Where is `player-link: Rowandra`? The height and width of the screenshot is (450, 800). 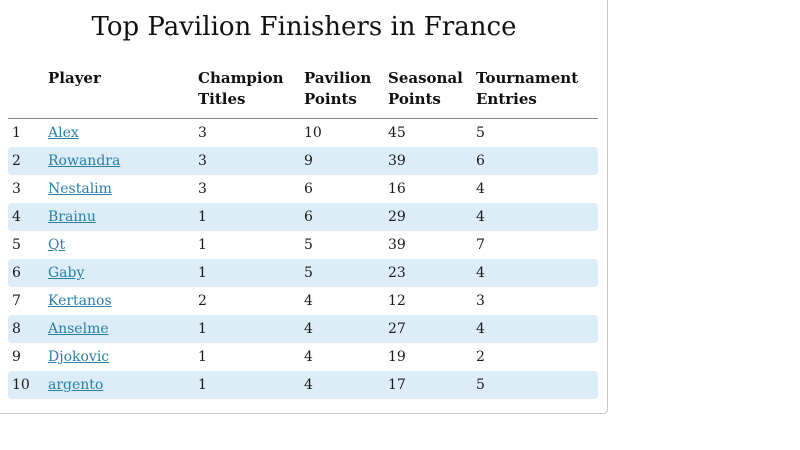
player-link: Rowandra is located at coordinates (84, 161).